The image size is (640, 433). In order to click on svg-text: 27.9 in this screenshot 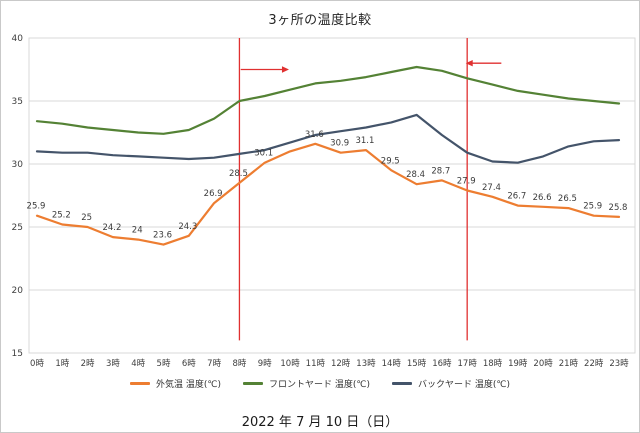, I will do `click(466, 181)`.